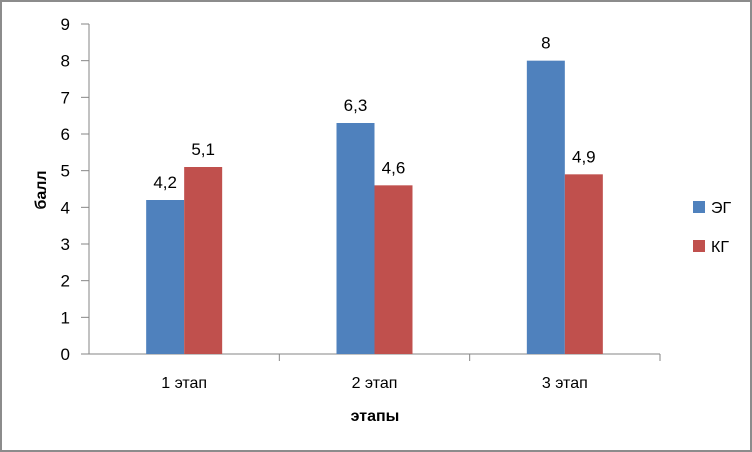  I want to click on y-tick-label: 2, so click(65, 281).